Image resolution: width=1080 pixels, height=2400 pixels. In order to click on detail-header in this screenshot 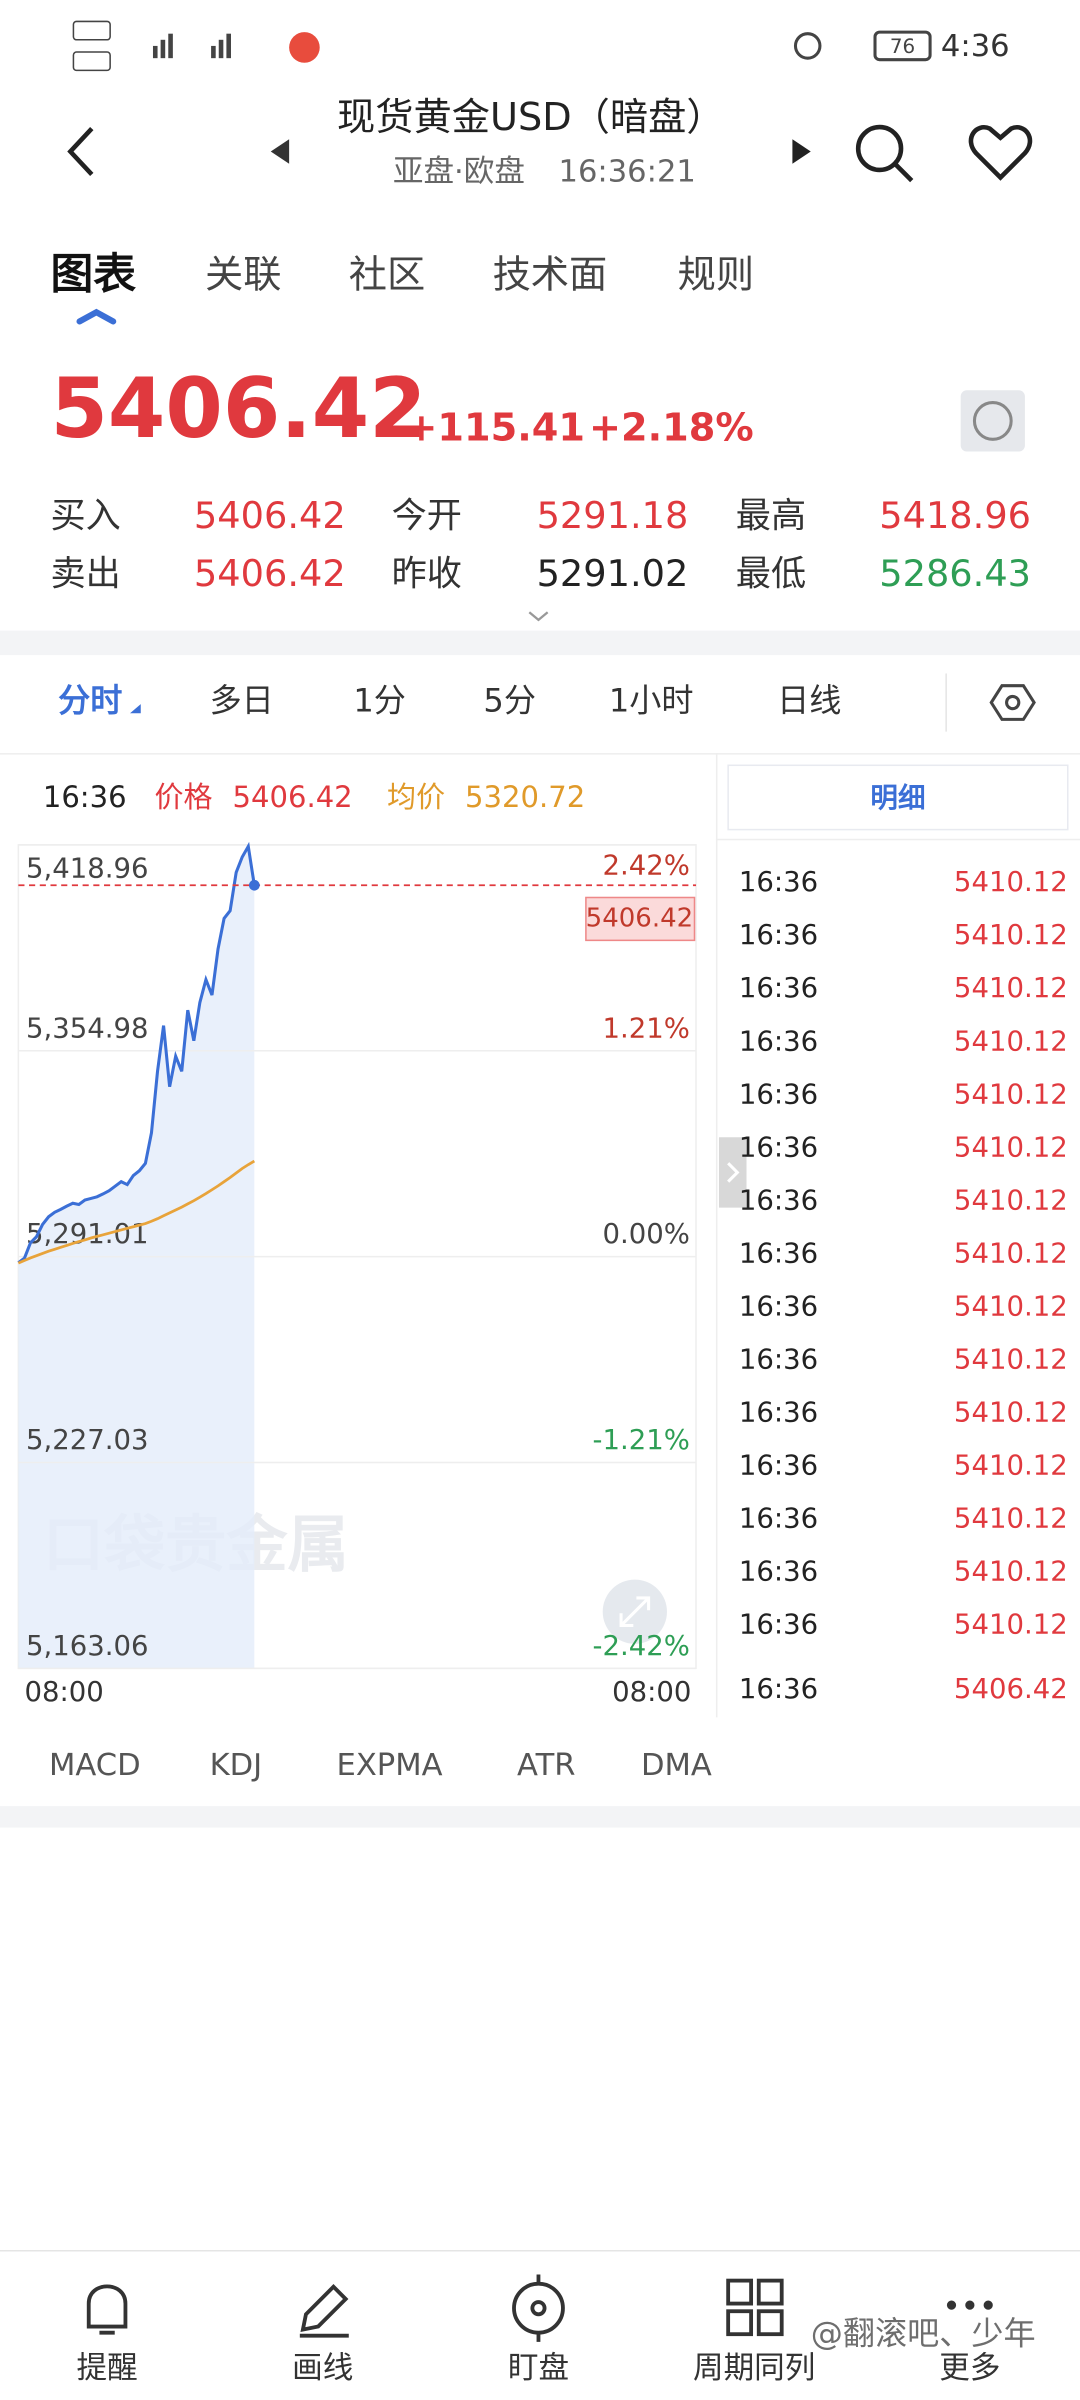, I will do `click(898, 797)`.